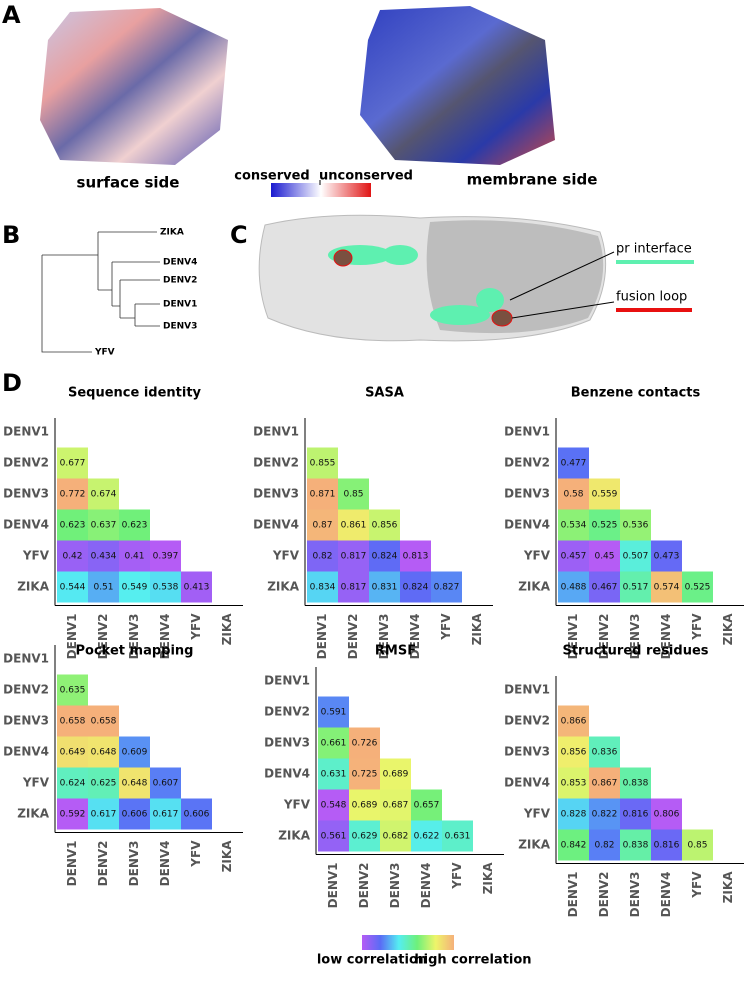 This screenshot has width=755, height=994. Describe the element at coordinates (73, 753) in the screenshot. I see `cell-label: 0.649` at that location.